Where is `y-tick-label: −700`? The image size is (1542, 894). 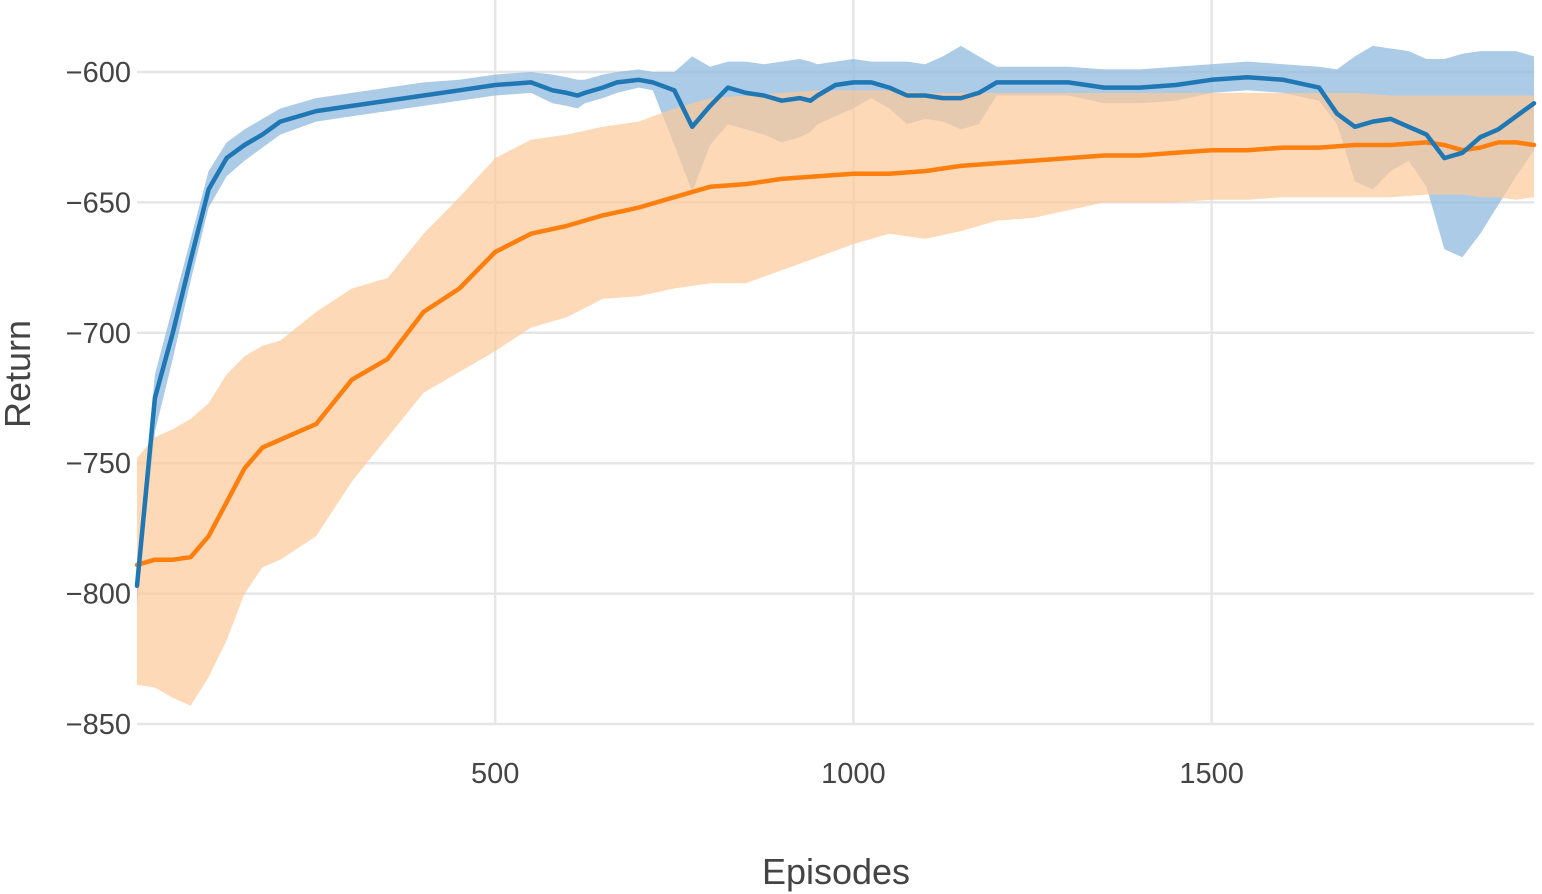
y-tick-label: −700 is located at coordinates (98, 334).